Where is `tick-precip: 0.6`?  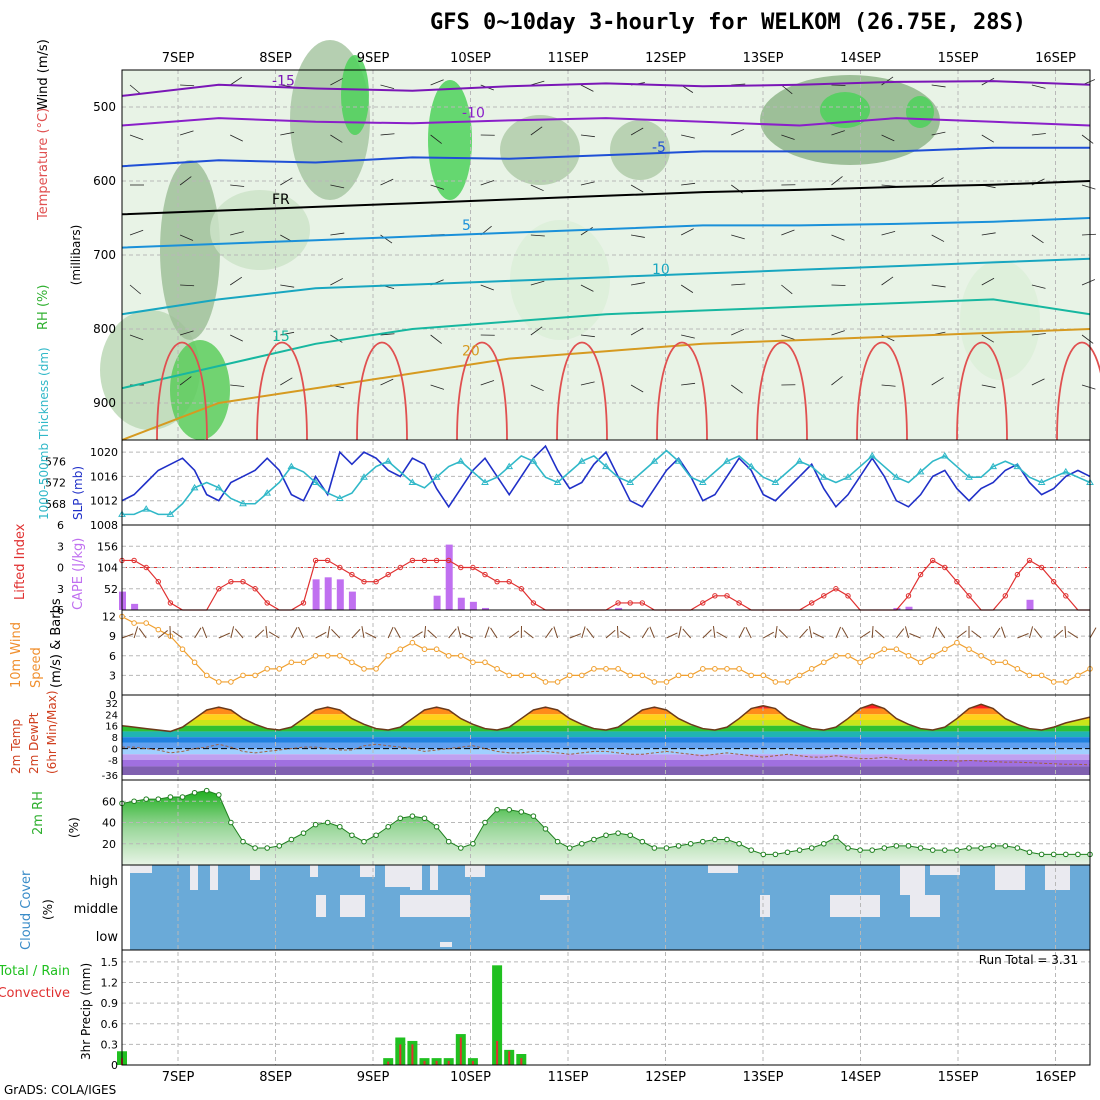
tick-precip: 0.6 is located at coordinates (110, 1024).